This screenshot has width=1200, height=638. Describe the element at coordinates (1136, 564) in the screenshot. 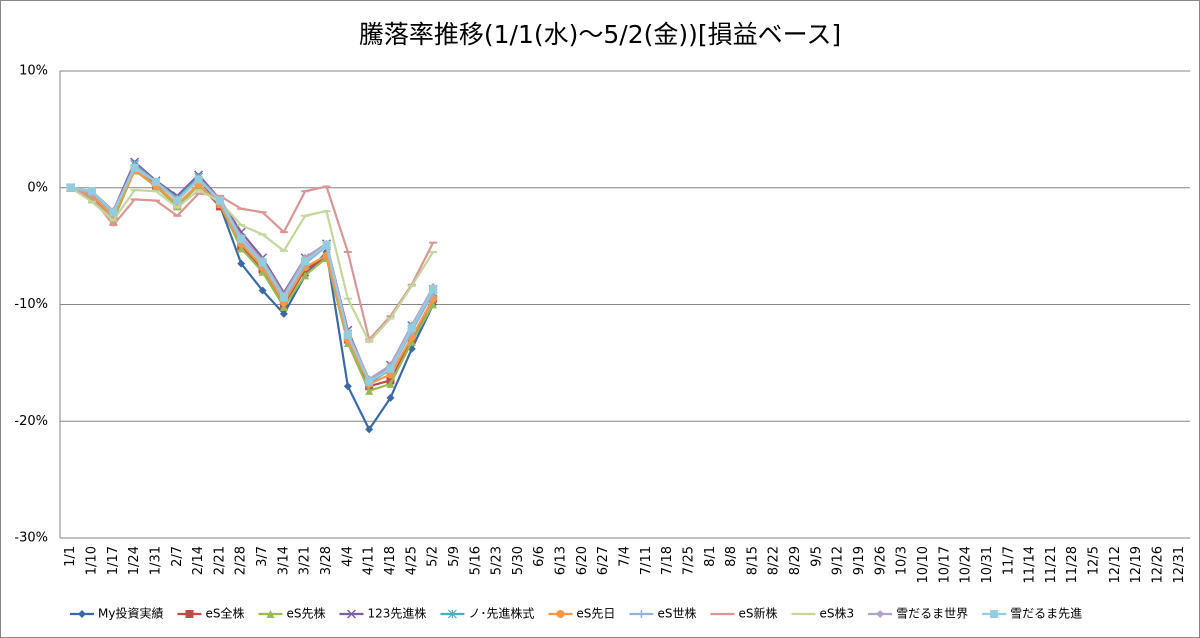

I see `x-tick-label: 12/19` at that location.